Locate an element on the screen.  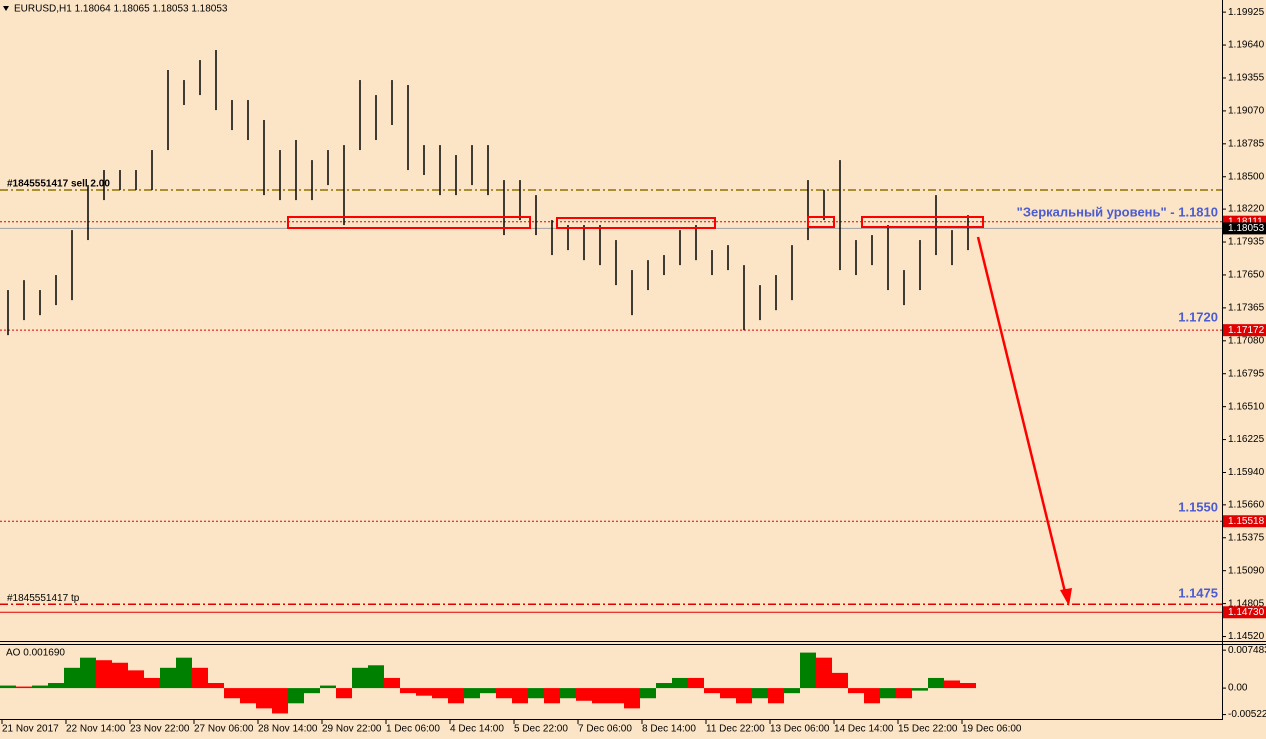
ao-tick-label: 0.00 is located at coordinates (1238, 688).